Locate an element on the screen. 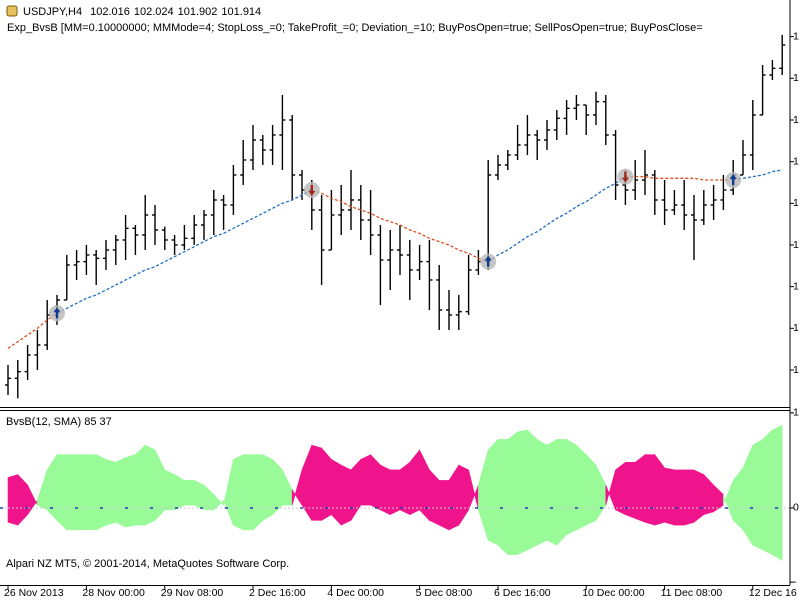 The image size is (800, 600). expert-icon is located at coordinates (12, 11).